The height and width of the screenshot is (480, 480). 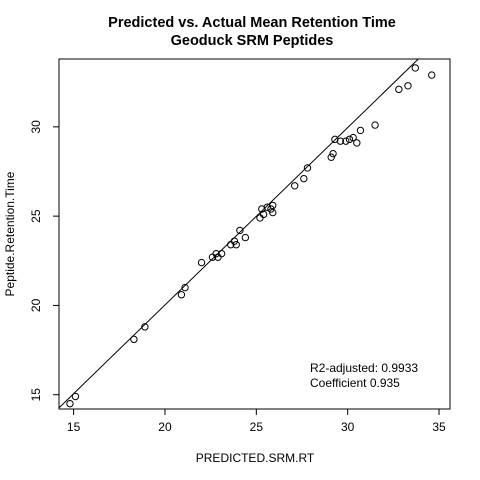 What do you see at coordinates (355, 383) in the screenshot?
I see `annotation-coefficient: Coefficient 0.935` at bounding box center [355, 383].